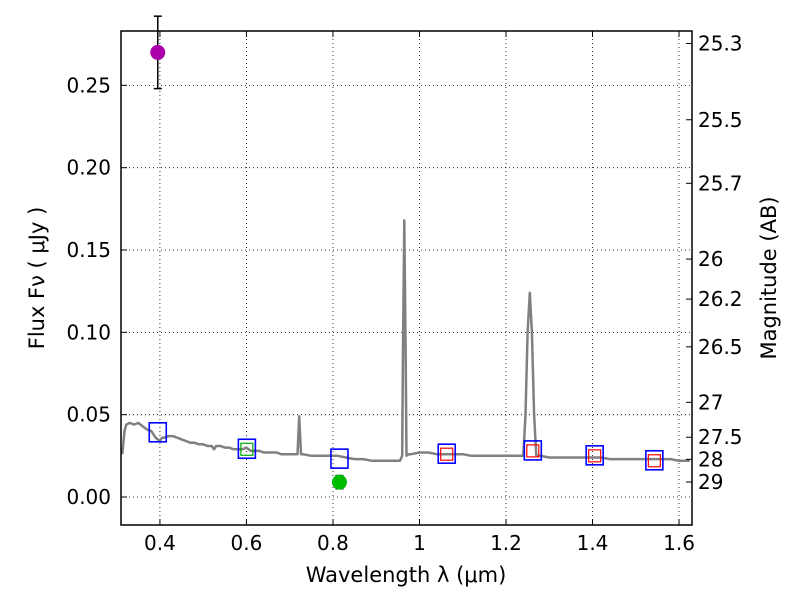  I want to click on x-tick-label: 0.6, so click(247, 543).